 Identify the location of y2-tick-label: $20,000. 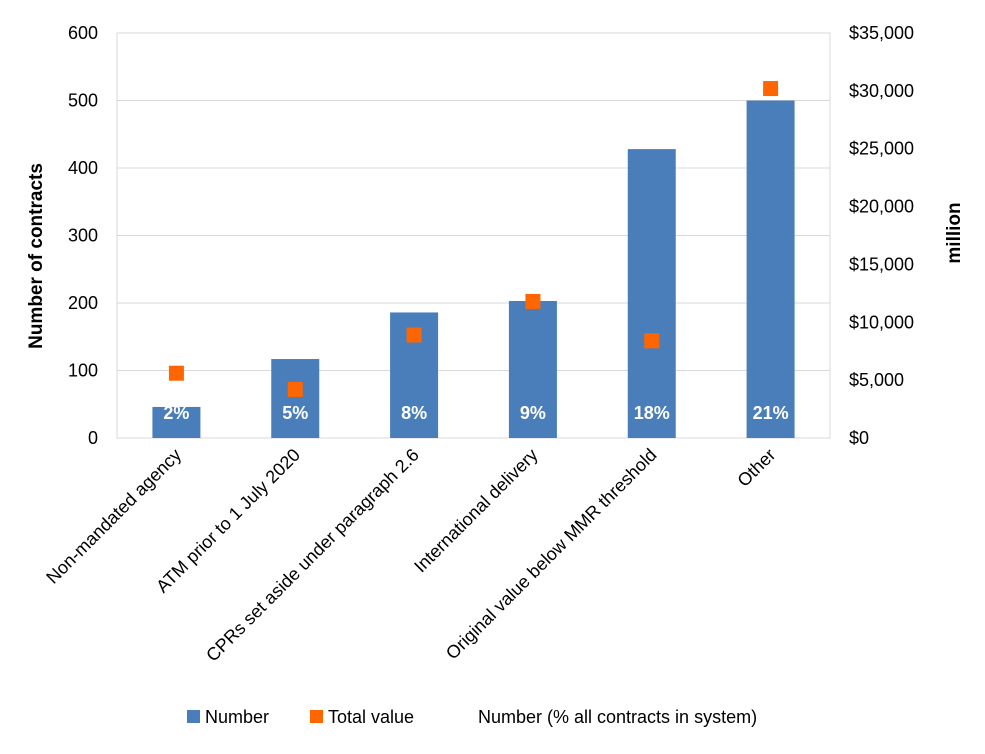
(881, 207).